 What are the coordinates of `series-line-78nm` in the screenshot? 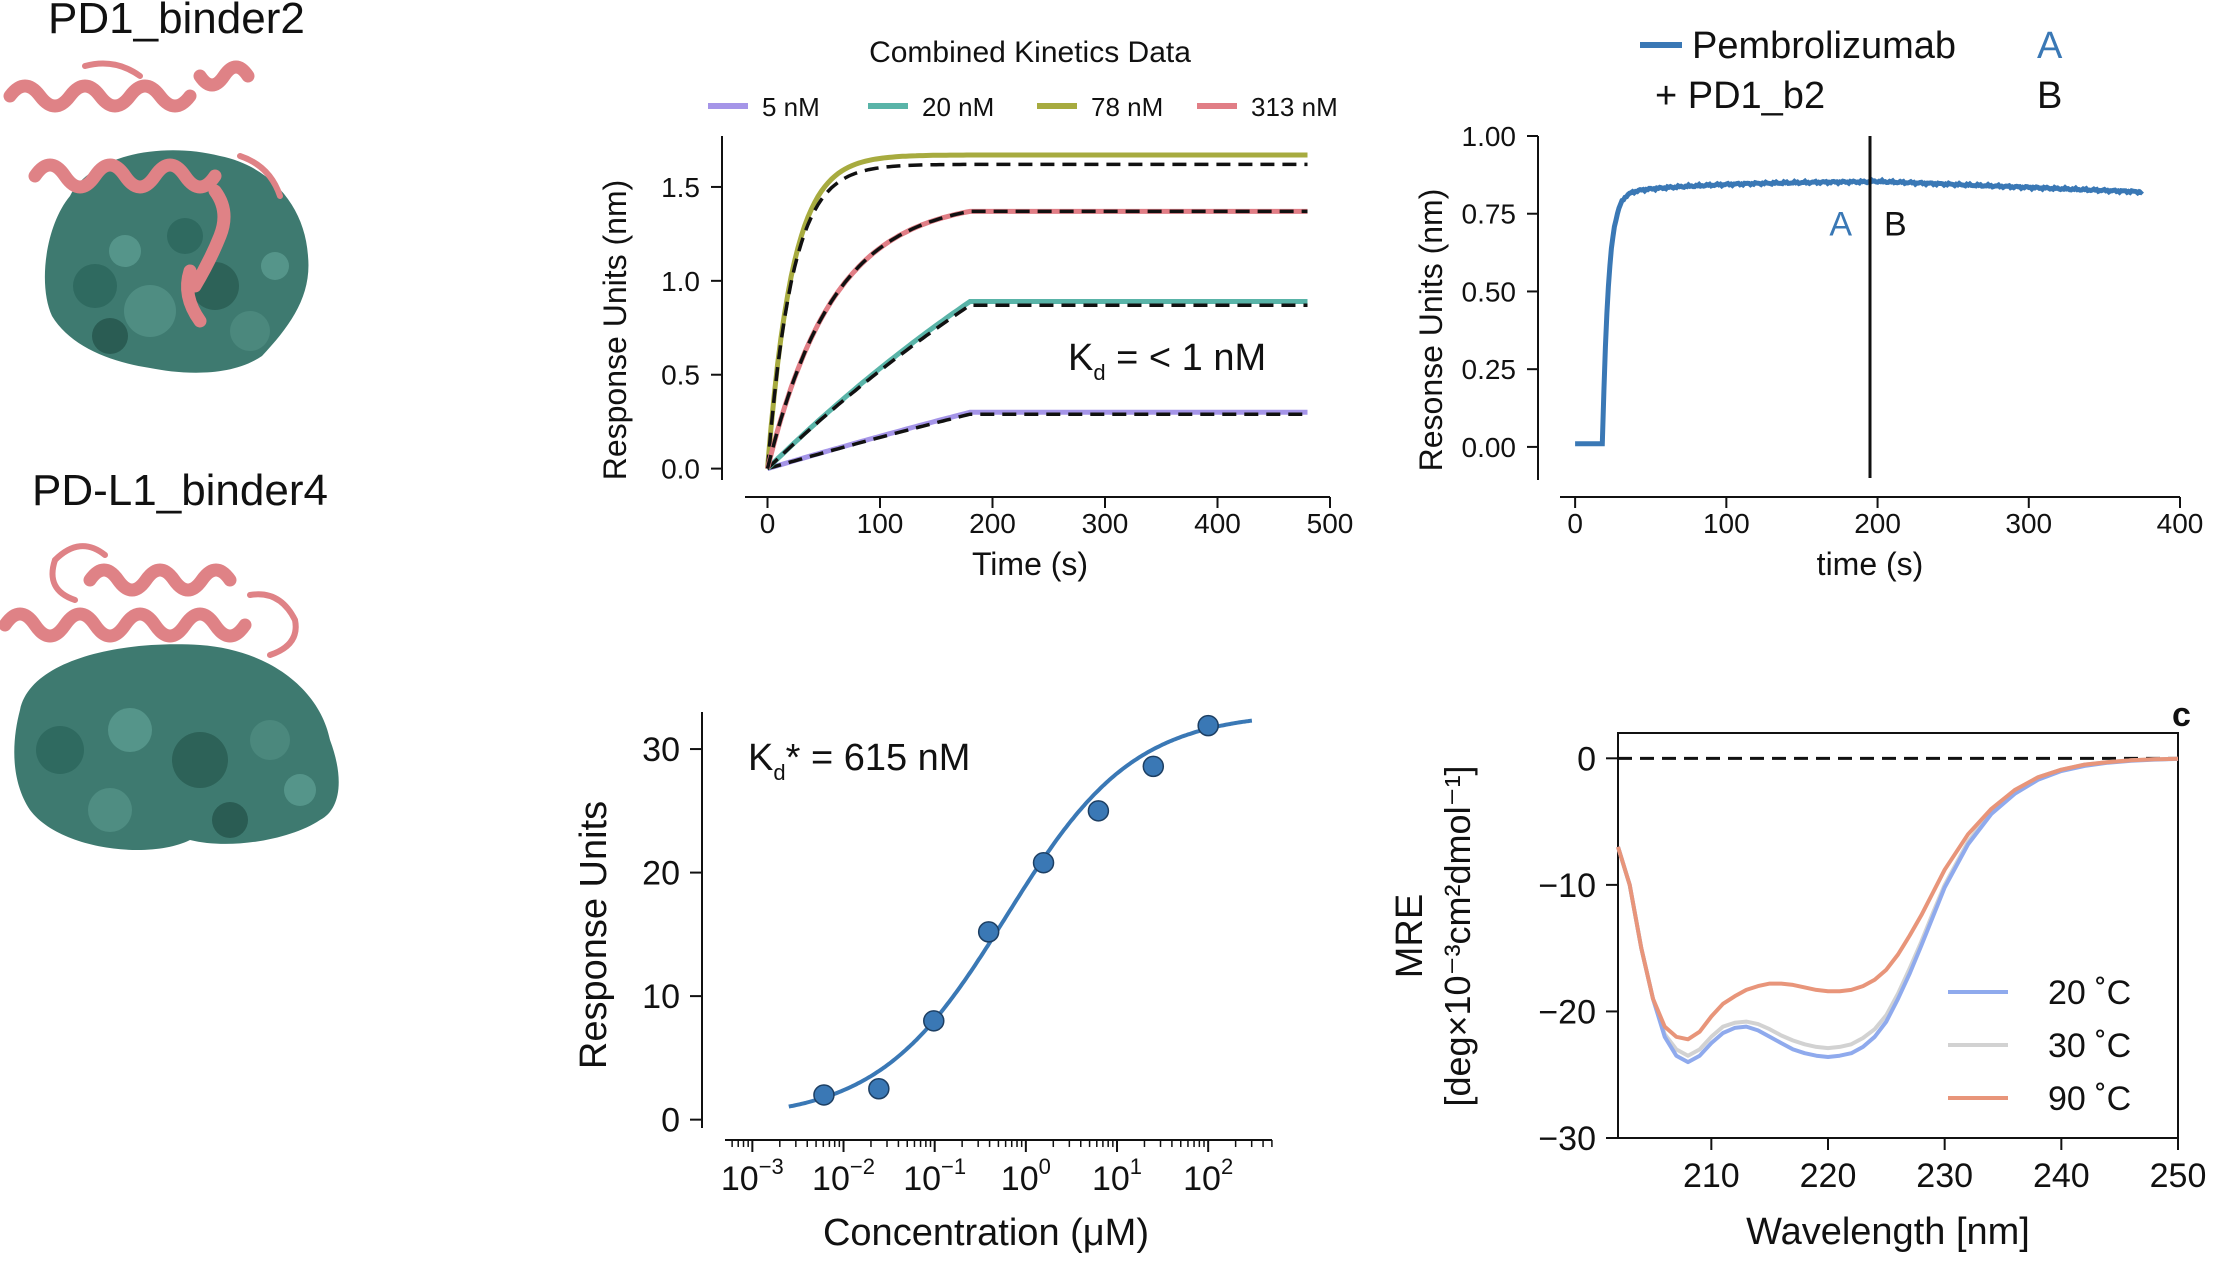 It's located at (1036, 310).